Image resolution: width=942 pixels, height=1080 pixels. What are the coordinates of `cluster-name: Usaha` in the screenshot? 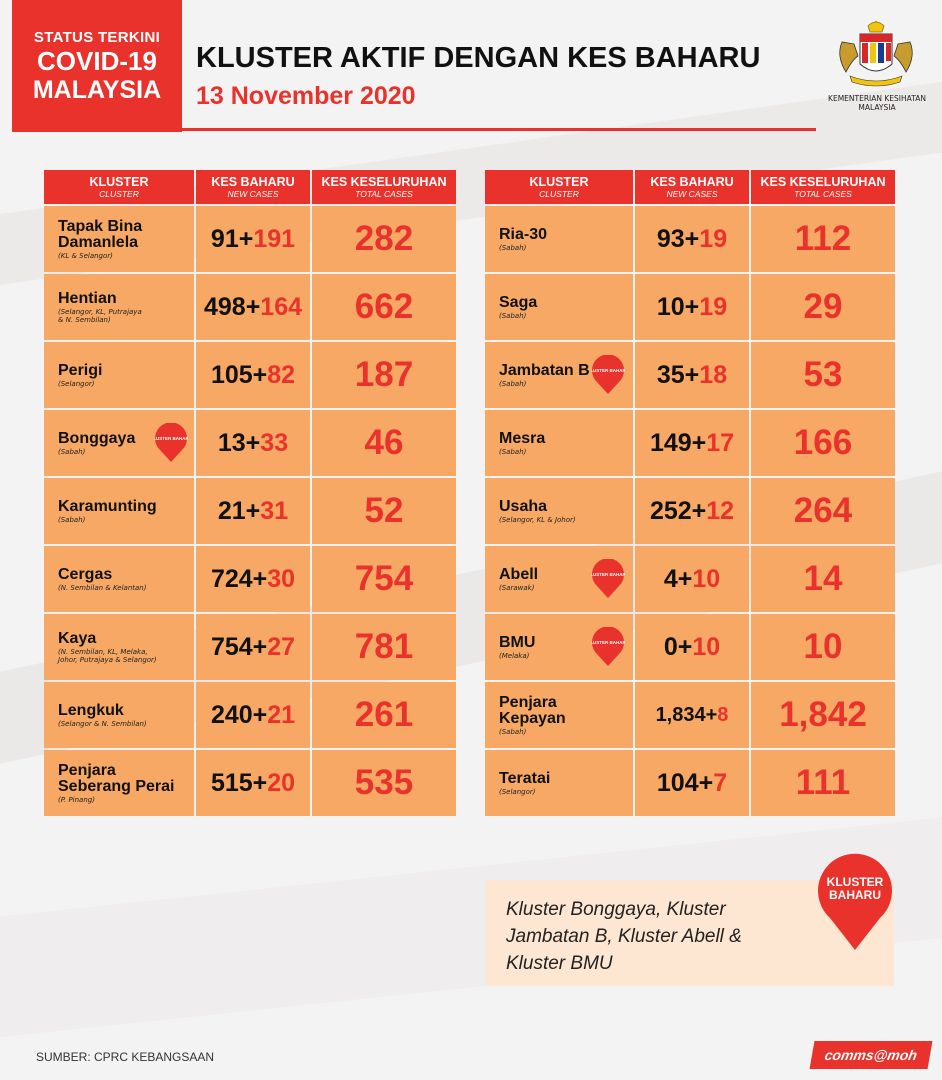 It's located at (523, 506).